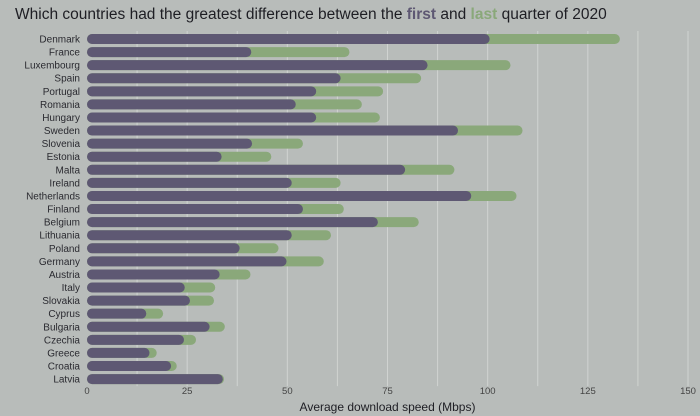 This screenshot has width=700, height=416. Describe the element at coordinates (387, 391) in the screenshot. I see `x-tick-label: 75` at that location.